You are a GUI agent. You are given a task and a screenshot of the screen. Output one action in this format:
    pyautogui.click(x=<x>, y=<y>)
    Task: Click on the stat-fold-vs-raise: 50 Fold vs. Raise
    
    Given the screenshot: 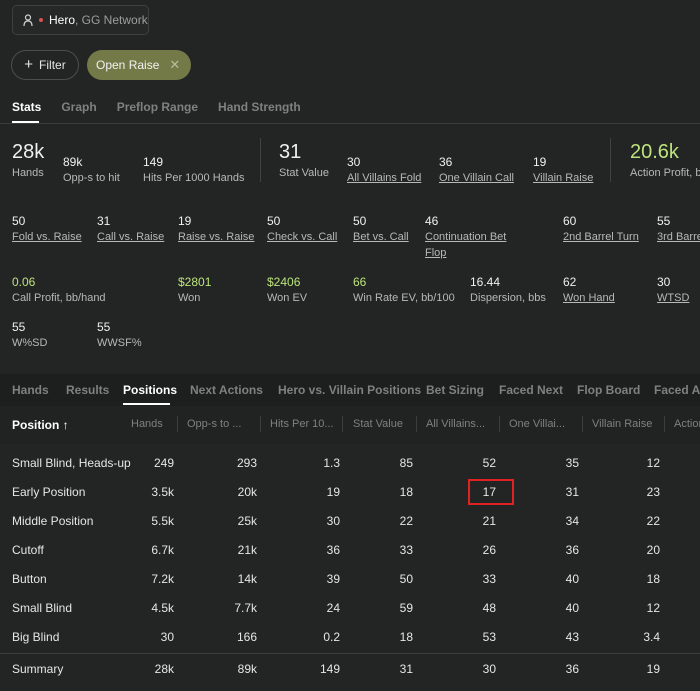 What is the action you would take?
    pyautogui.click(x=47, y=229)
    